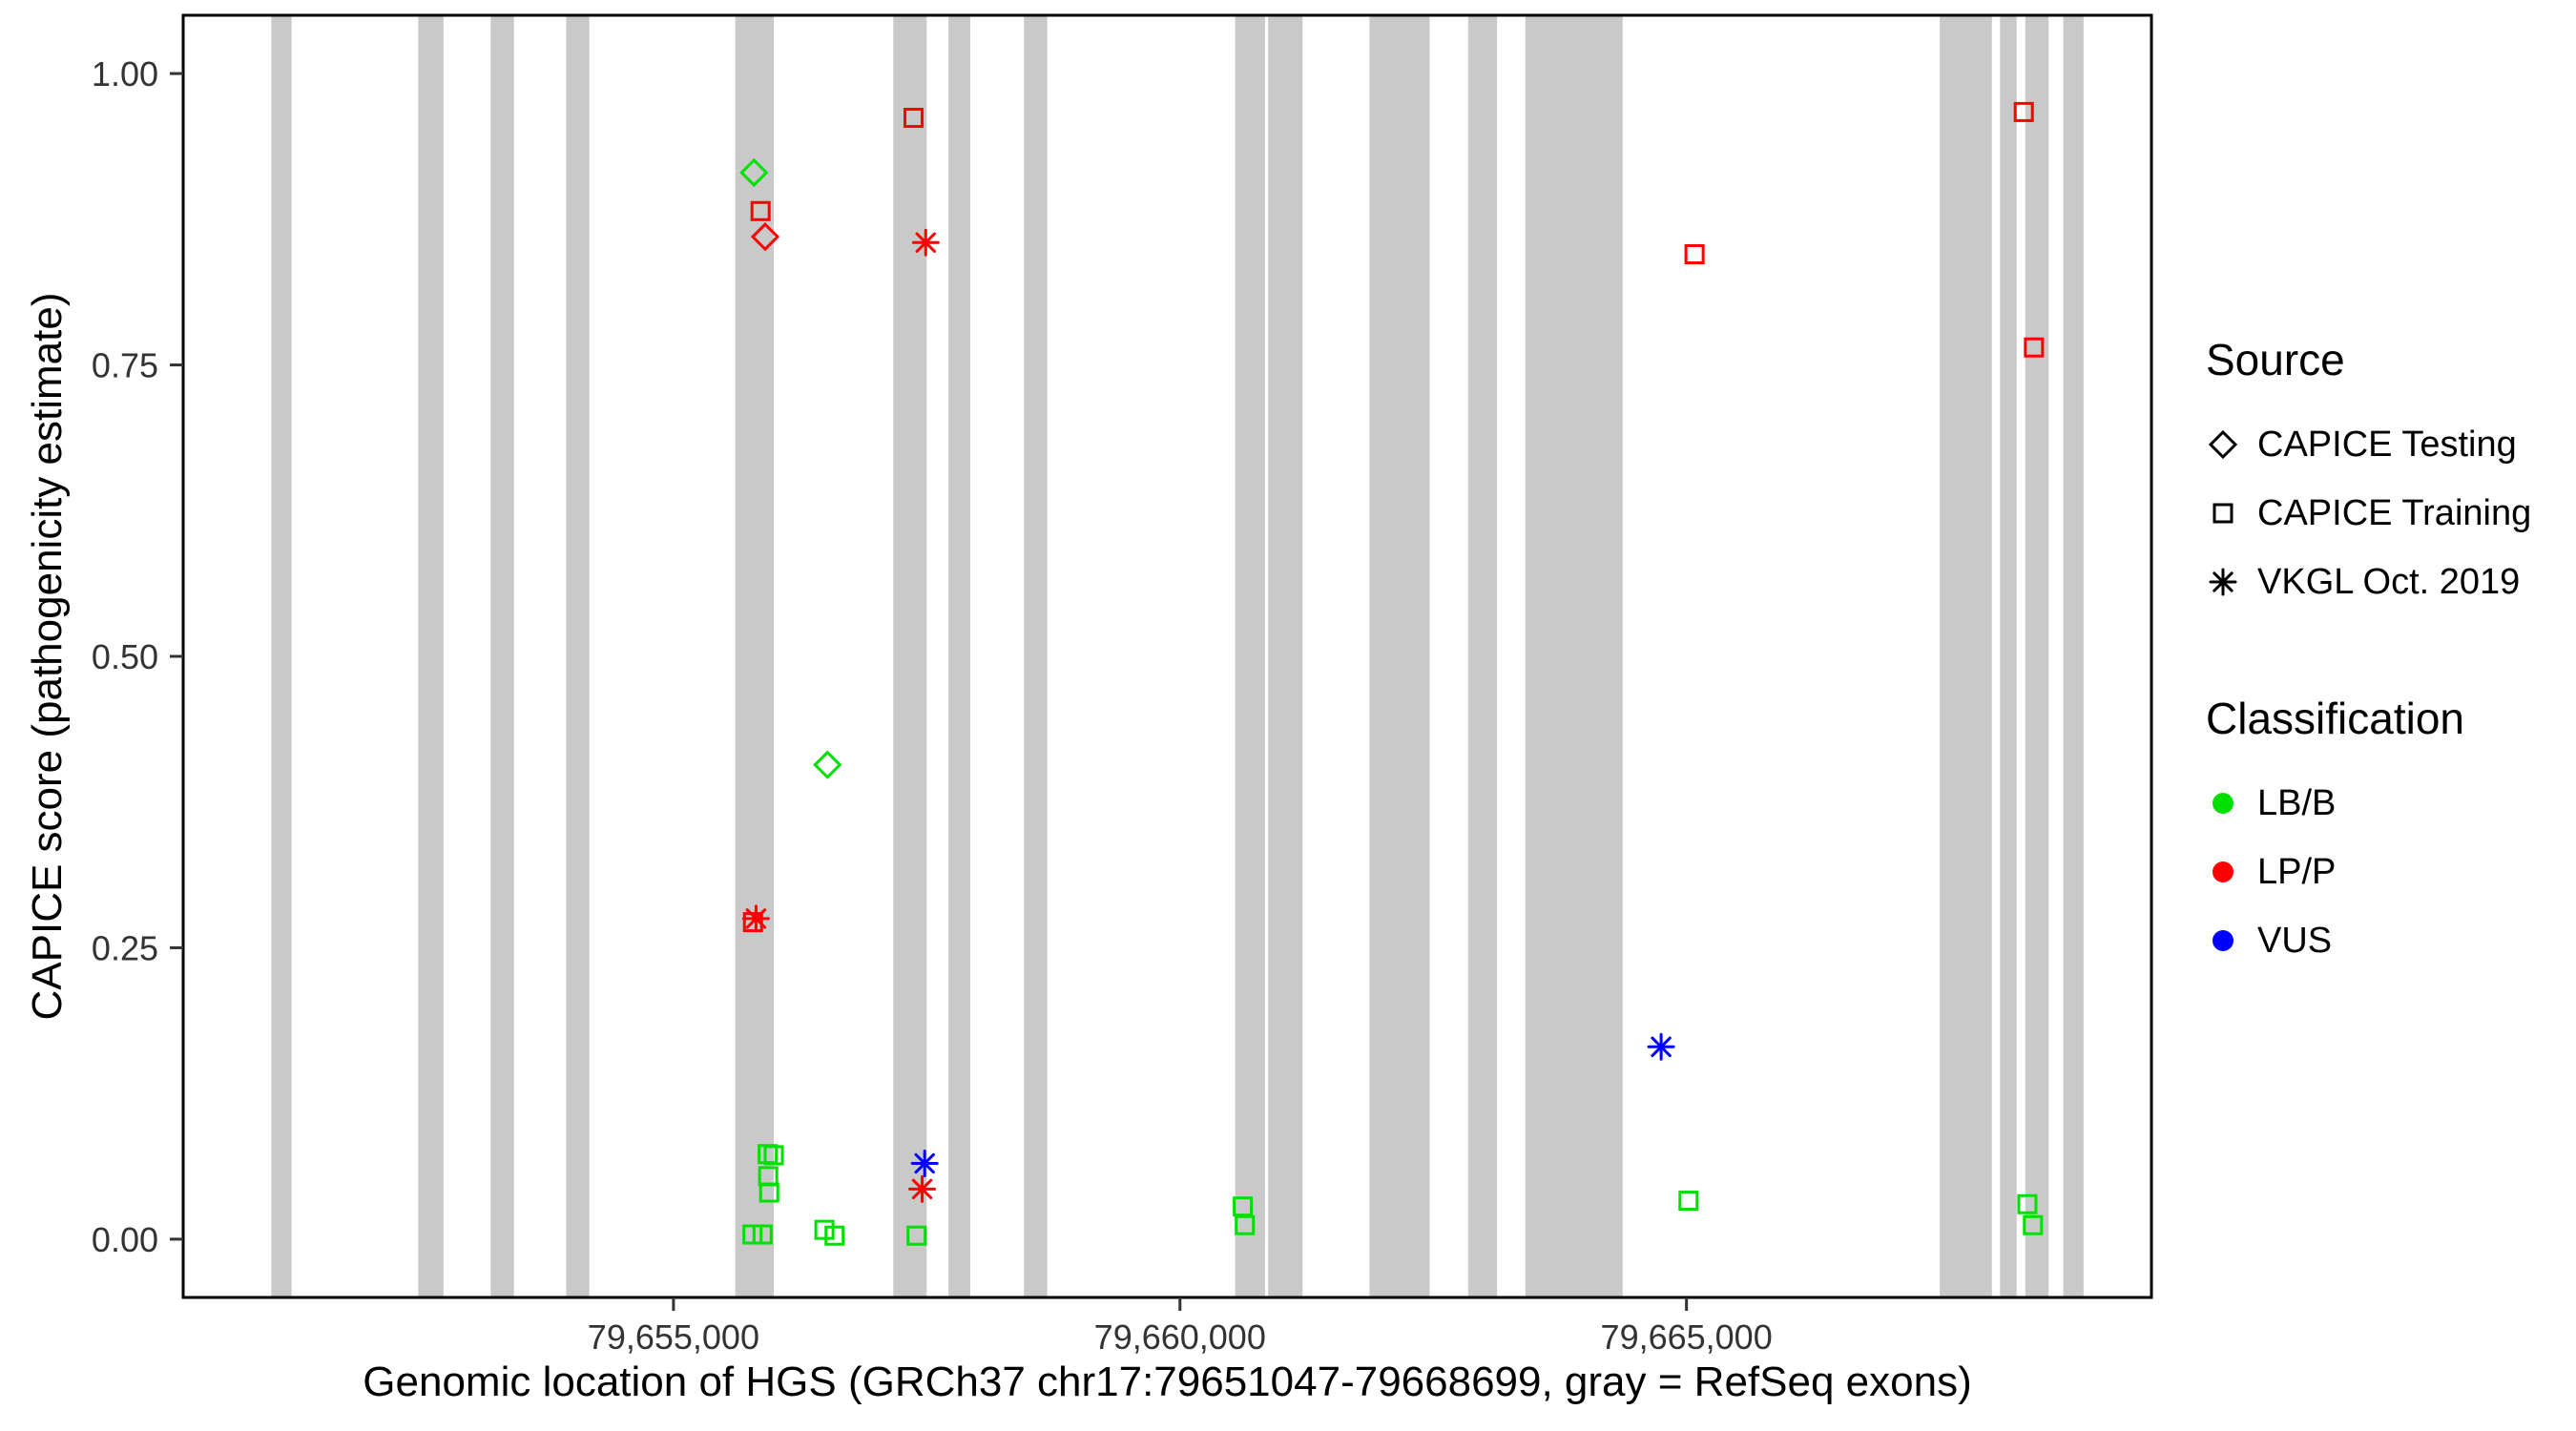 The width and height of the screenshot is (2576, 1431). Describe the element at coordinates (125, 73) in the screenshot. I see `y-axis-tick-label: 1.00` at that location.